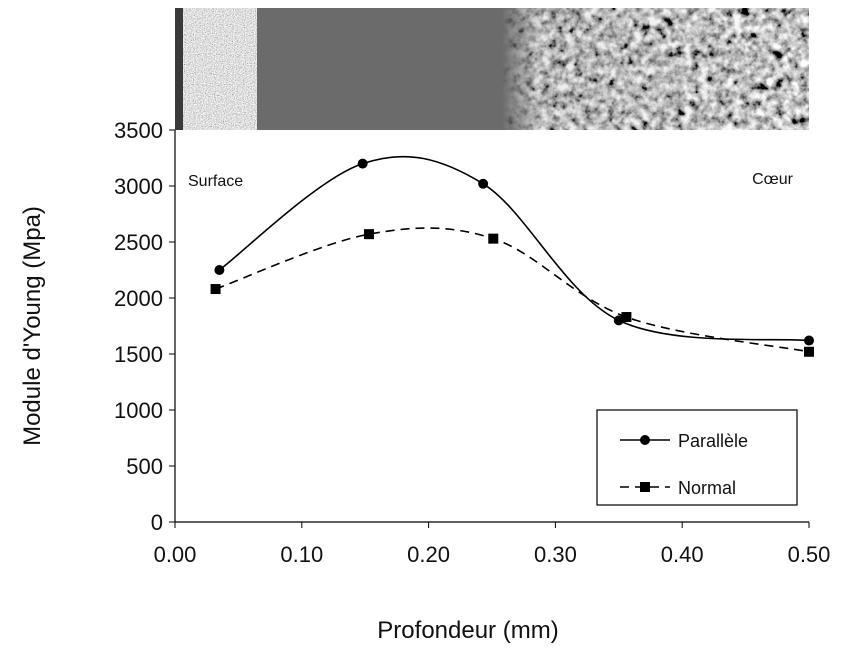 This screenshot has height=650, width=844. What do you see at coordinates (682, 554) in the screenshot?
I see `x-tick-label: 0.40` at bounding box center [682, 554].